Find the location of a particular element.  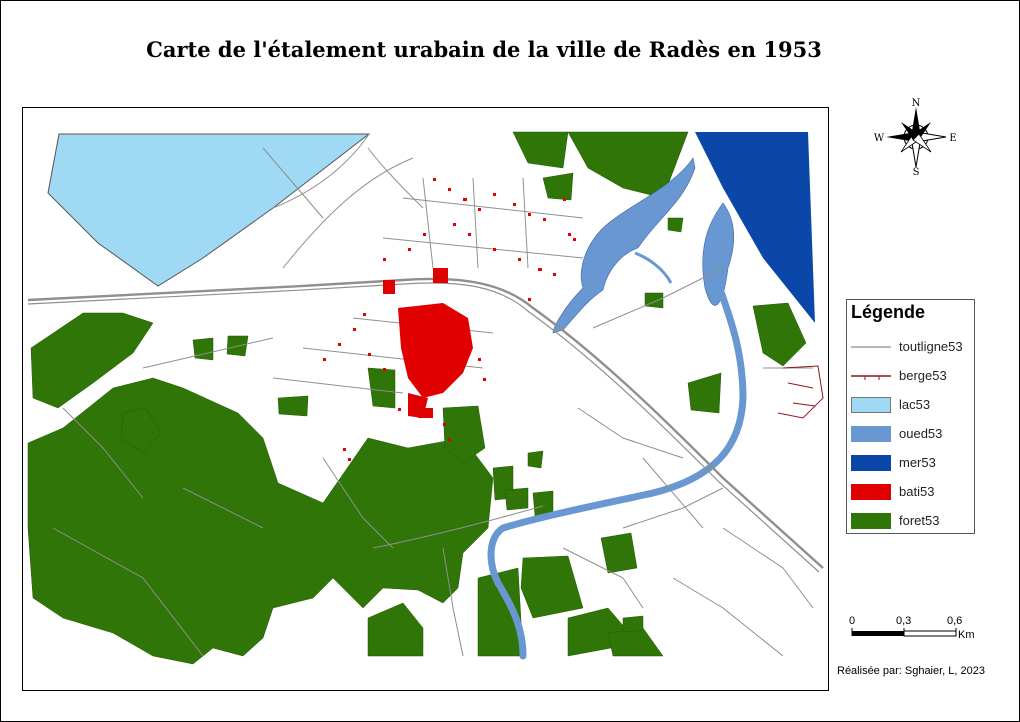

berge-swatch-icon is located at coordinates (871, 377).